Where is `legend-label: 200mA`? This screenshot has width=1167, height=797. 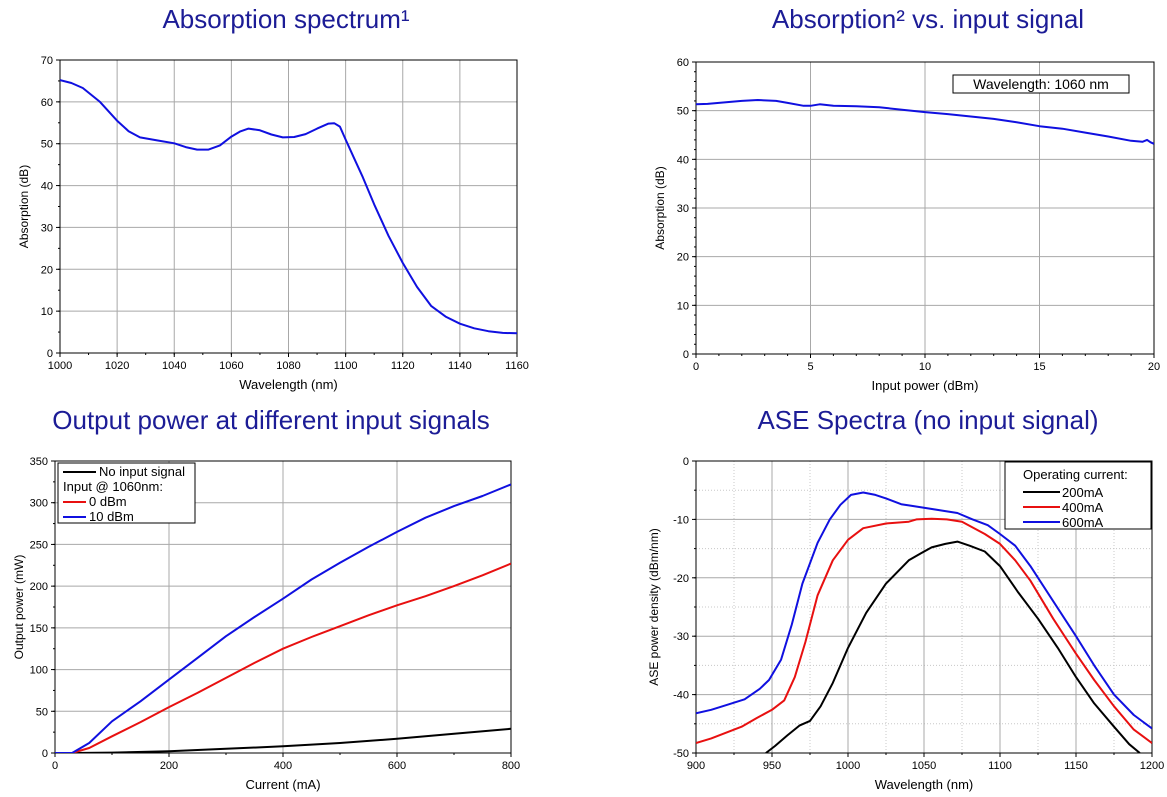
legend-label: 200mA is located at coordinates (1083, 492).